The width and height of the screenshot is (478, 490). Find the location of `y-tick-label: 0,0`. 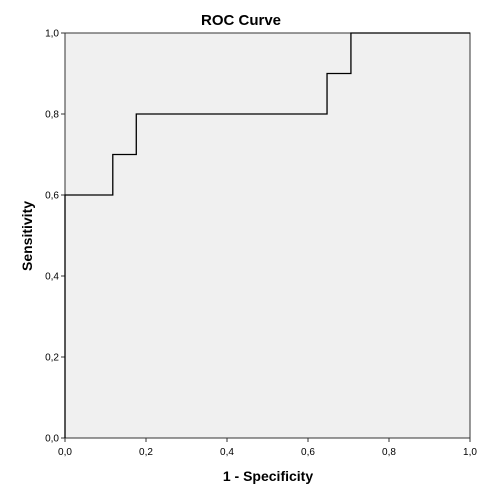

y-tick-label: 0,0 is located at coordinates (52, 439).